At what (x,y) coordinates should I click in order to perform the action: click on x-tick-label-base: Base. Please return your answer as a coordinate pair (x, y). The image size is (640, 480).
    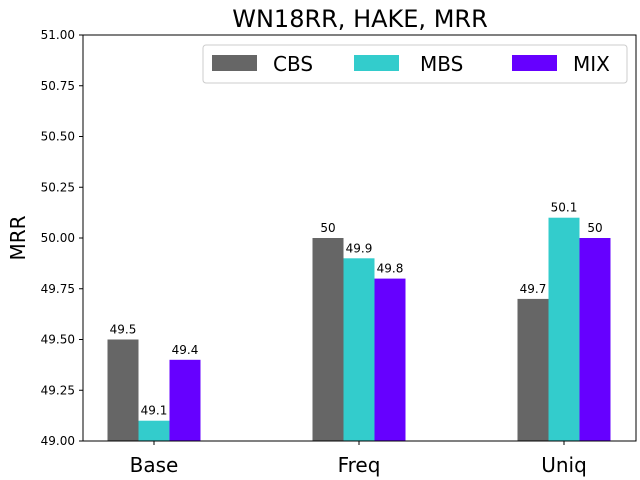
    Looking at the image, I should click on (154, 465).